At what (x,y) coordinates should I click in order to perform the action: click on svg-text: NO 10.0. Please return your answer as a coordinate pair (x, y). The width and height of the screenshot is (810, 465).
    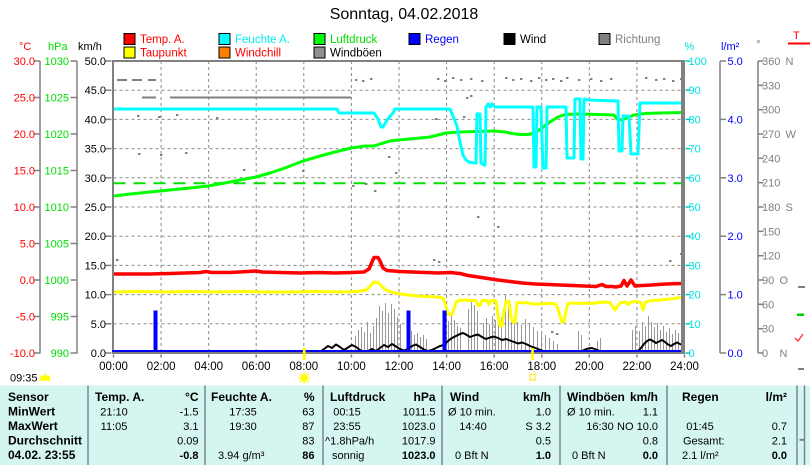
    Looking at the image, I should click on (637, 427).